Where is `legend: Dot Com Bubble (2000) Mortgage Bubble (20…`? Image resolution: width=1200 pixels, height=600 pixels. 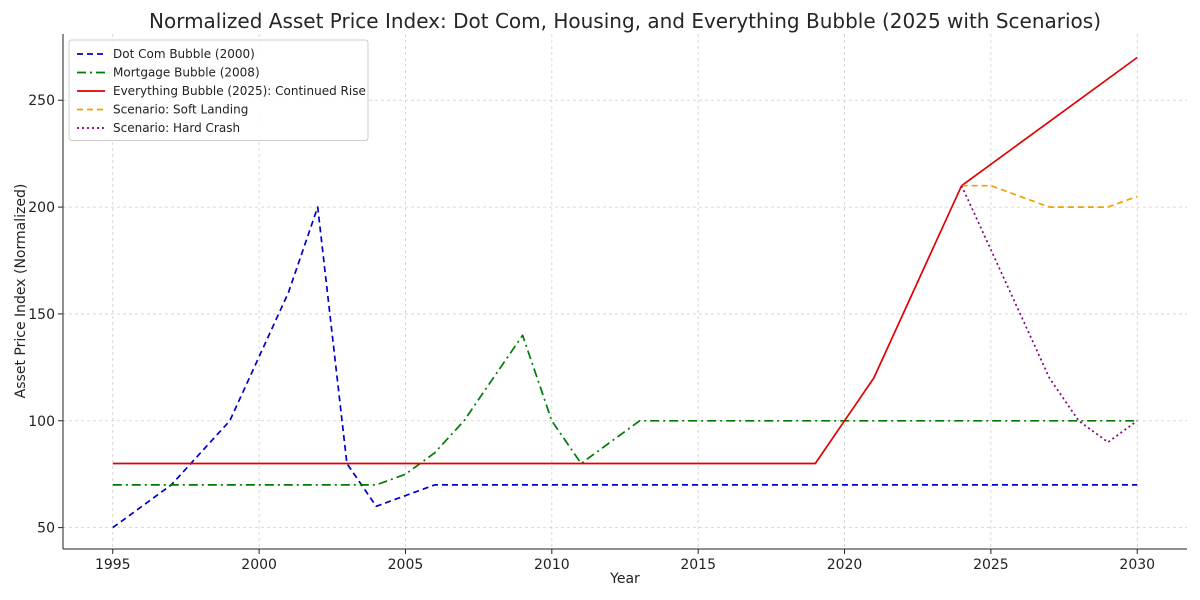
legend: Dot Com Bubble (2000) Mortgage Bubble (20… is located at coordinates (218, 90).